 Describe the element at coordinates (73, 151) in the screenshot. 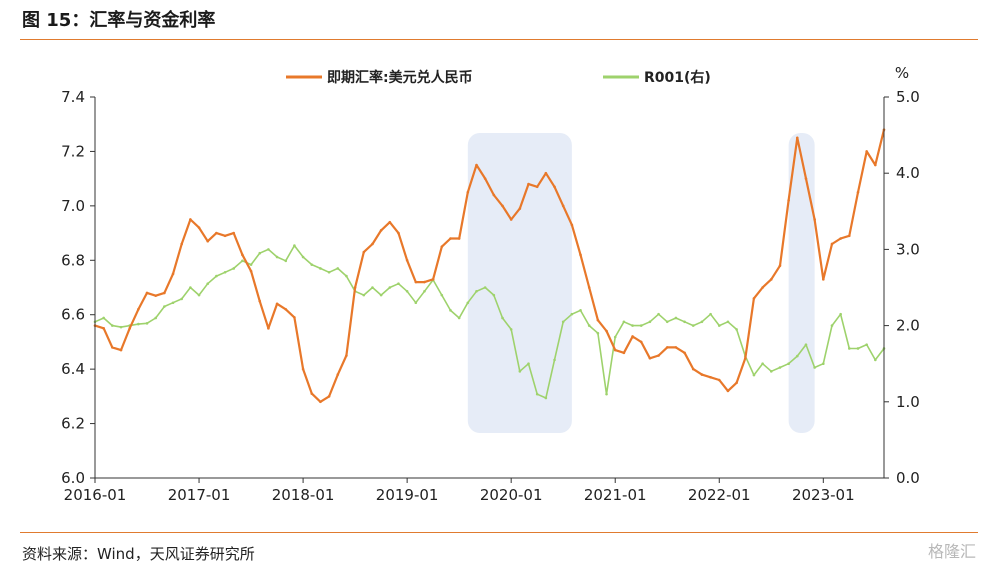

I see `left-tick-label: 7.2` at that location.